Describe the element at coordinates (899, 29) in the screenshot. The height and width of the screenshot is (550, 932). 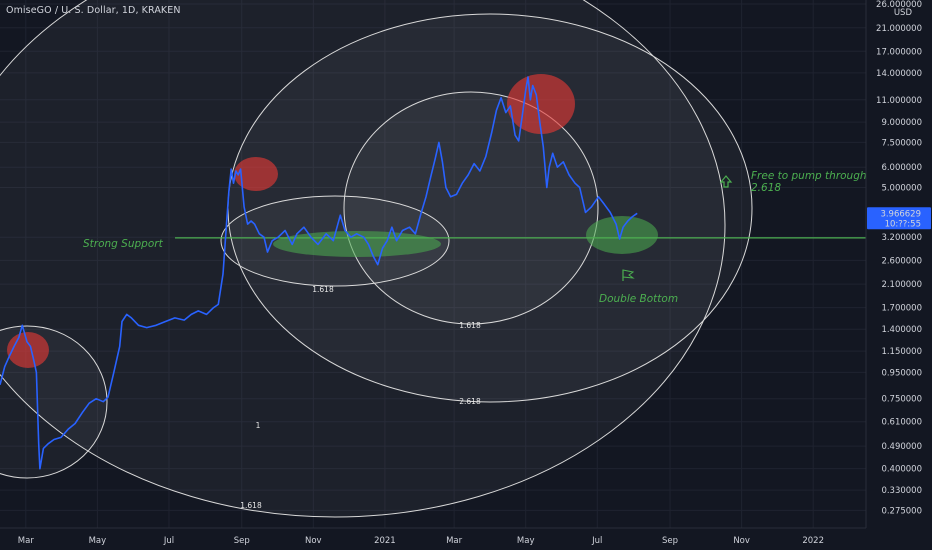
I see `price-axis-tick-label: 21.000000` at that location.